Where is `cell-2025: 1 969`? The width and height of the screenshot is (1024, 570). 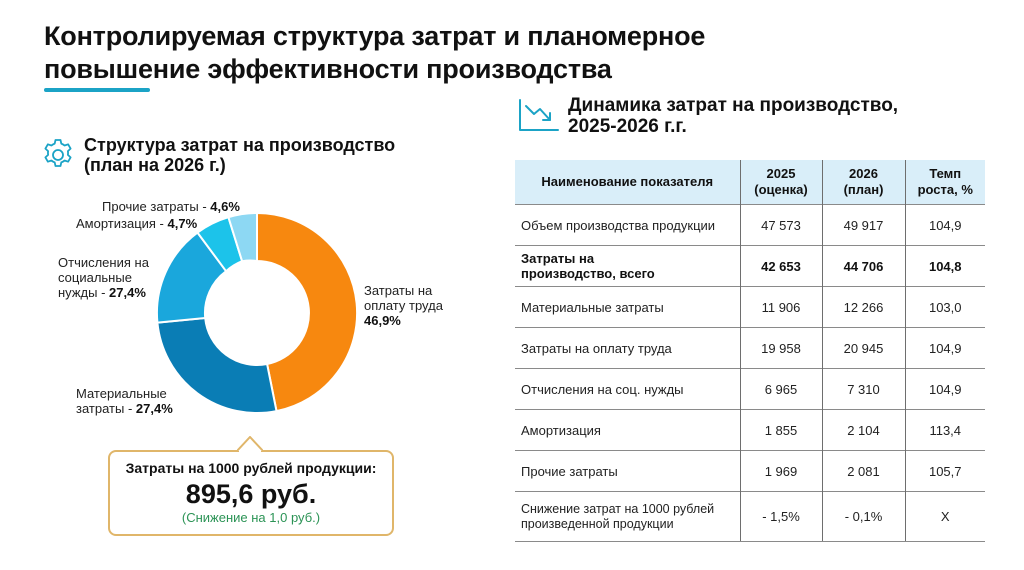 cell-2025: 1 969 is located at coordinates (780, 471).